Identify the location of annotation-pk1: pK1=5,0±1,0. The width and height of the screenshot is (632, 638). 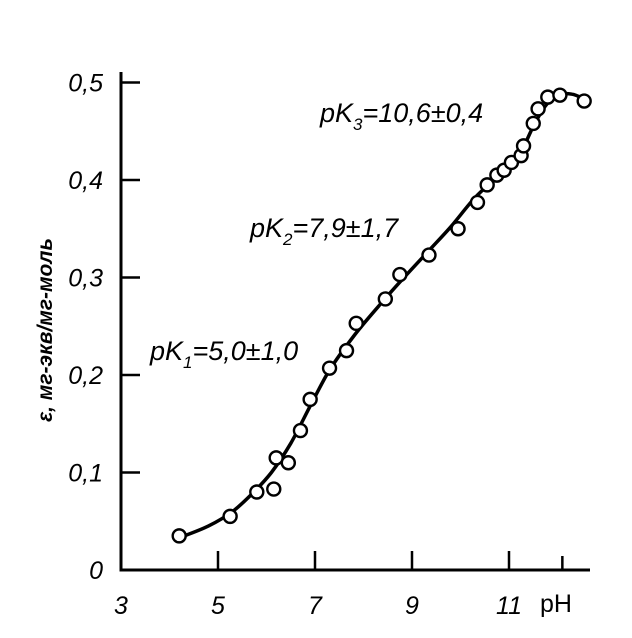
(223, 354).